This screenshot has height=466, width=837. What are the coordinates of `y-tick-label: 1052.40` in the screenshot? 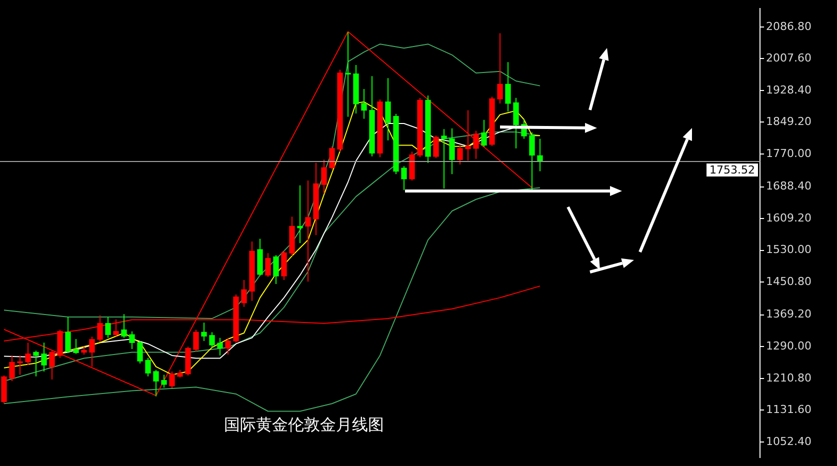 It's located at (789, 441).